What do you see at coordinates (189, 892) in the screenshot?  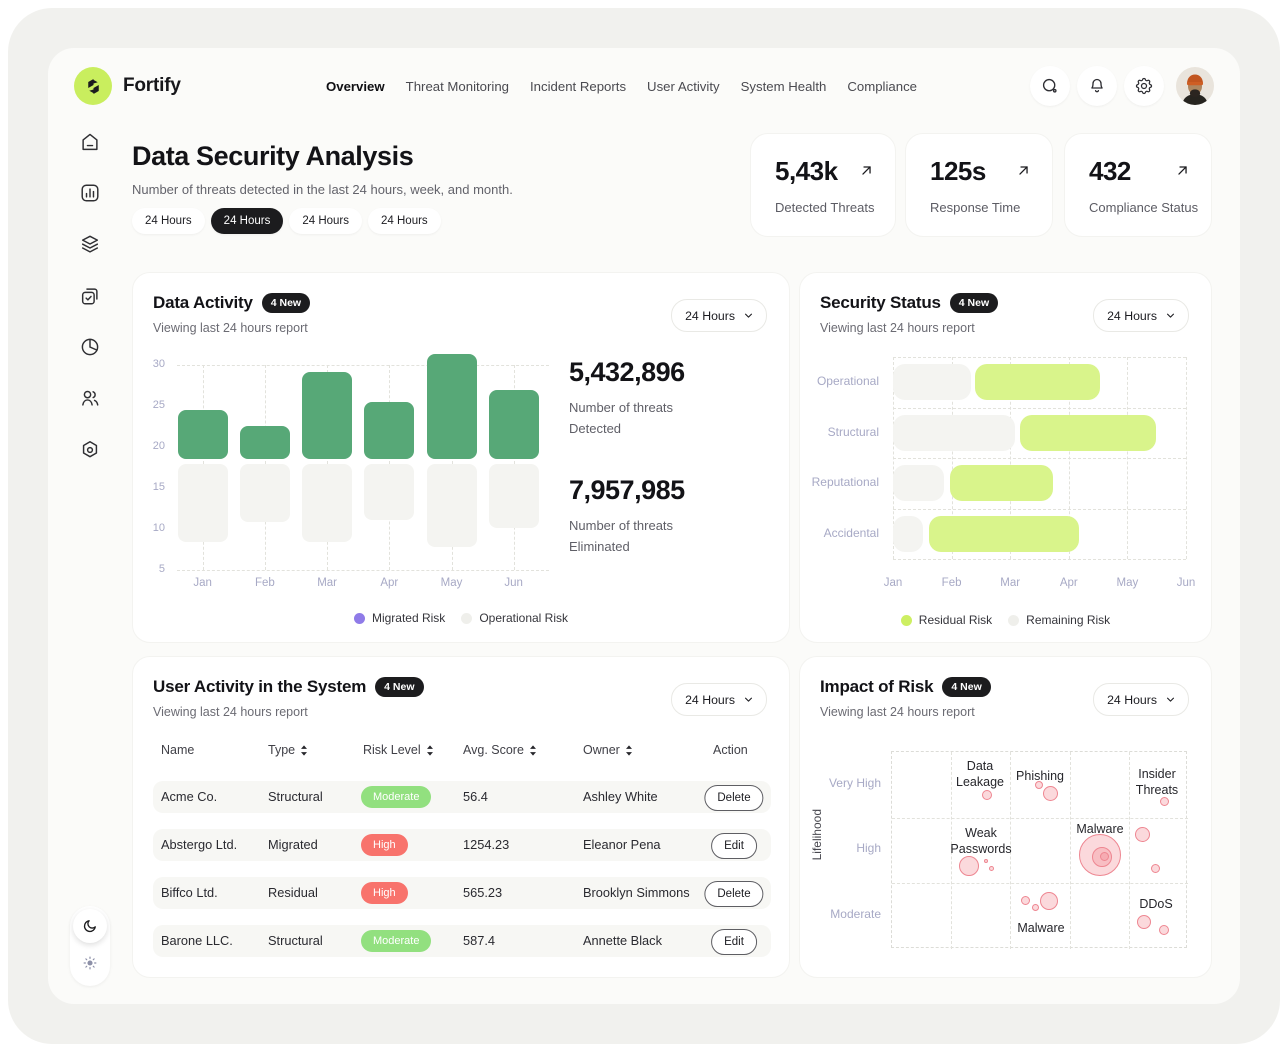 I see `cell-name: Biffco Ltd.` at bounding box center [189, 892].